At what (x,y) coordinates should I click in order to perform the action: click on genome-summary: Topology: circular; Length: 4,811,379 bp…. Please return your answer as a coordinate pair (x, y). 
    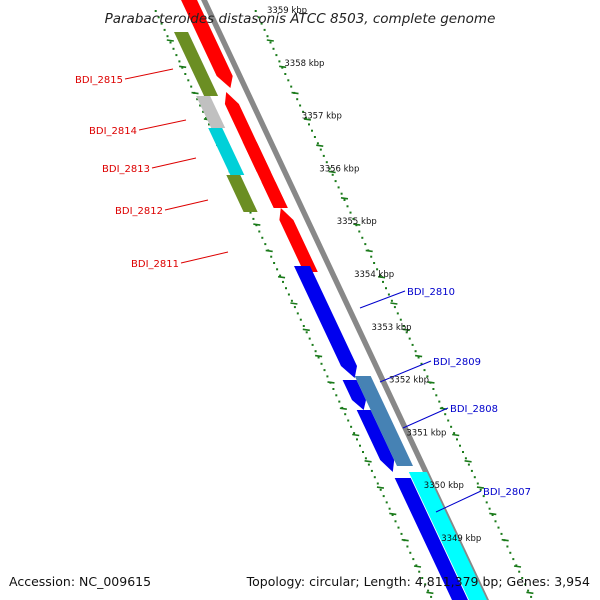
    Looking at the image, I should click on (418, 581).